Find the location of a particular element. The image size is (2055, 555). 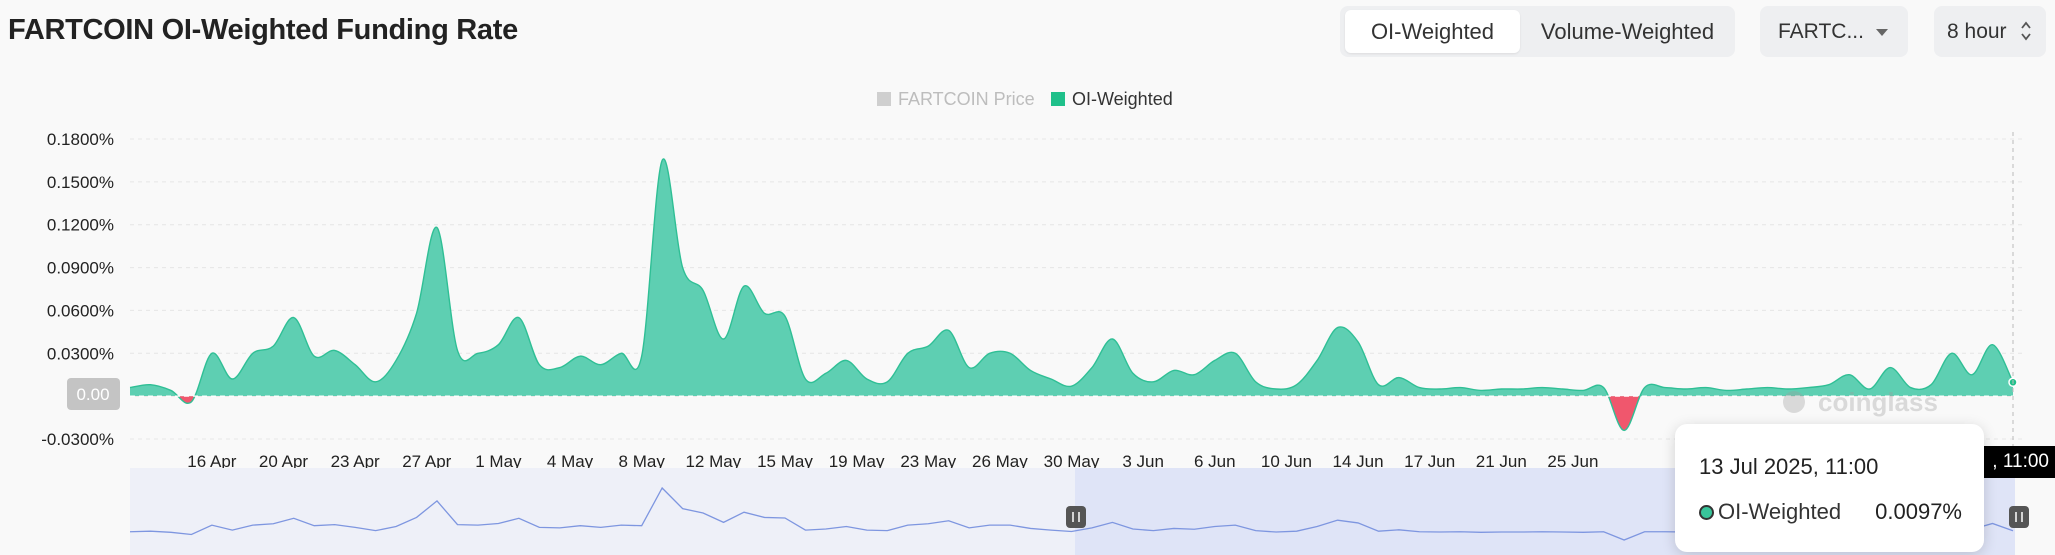

tab-volume-weighted: Volume-Weighted is located at coordinates (1627, 31).